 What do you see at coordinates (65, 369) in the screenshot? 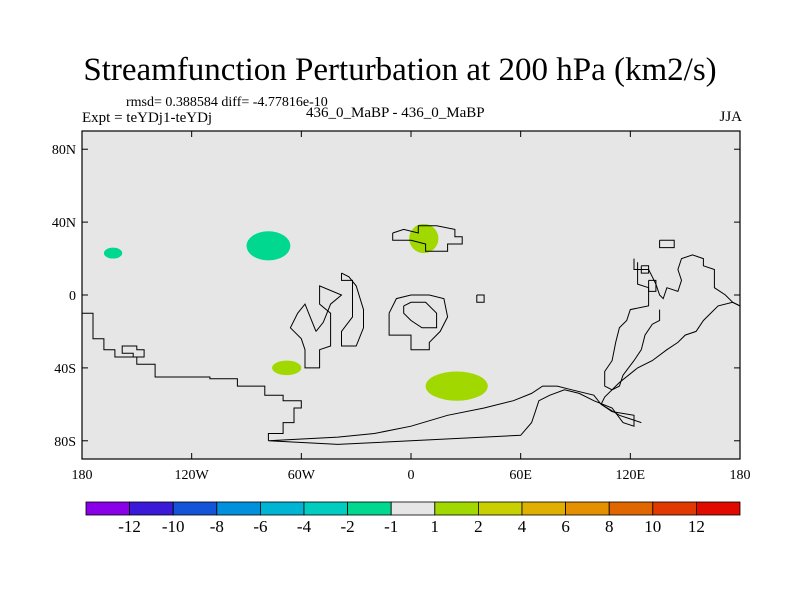
I see `y-tick-label: 40S` at bounding box center [65, 369].